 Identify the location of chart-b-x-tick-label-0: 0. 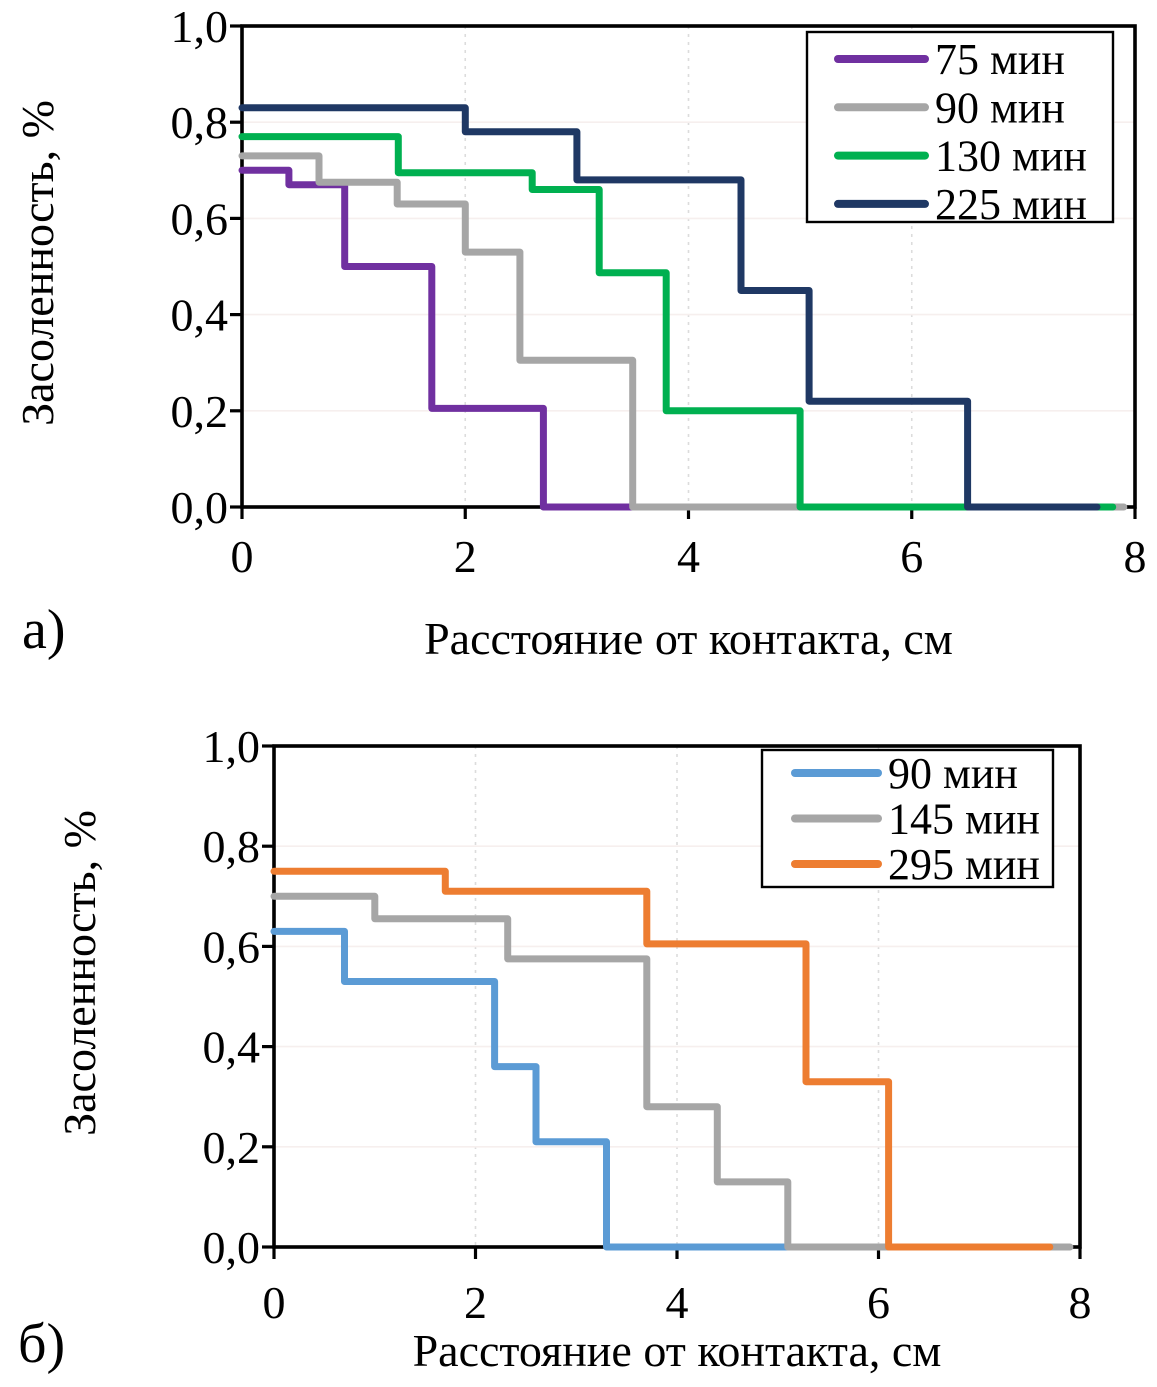
(274, 1302).